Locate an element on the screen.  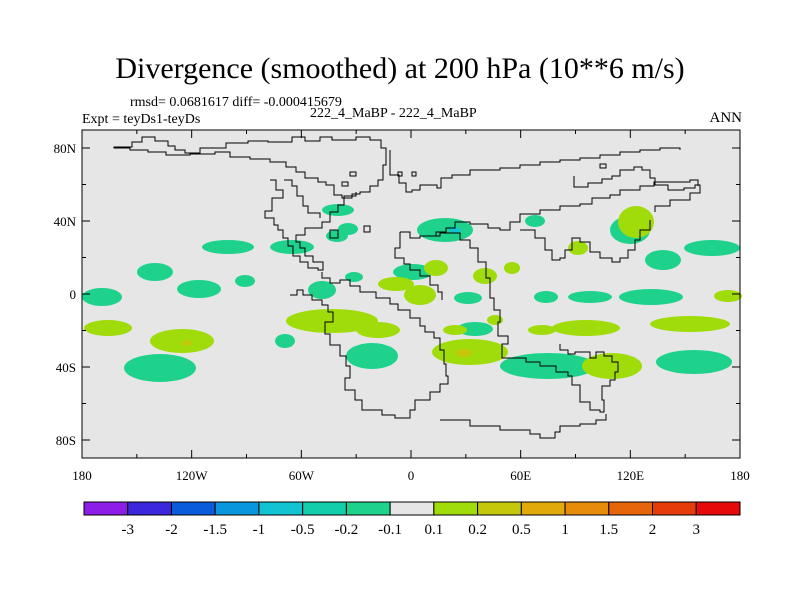
colorbar-label: 2 is located at coordinates (653, 530).